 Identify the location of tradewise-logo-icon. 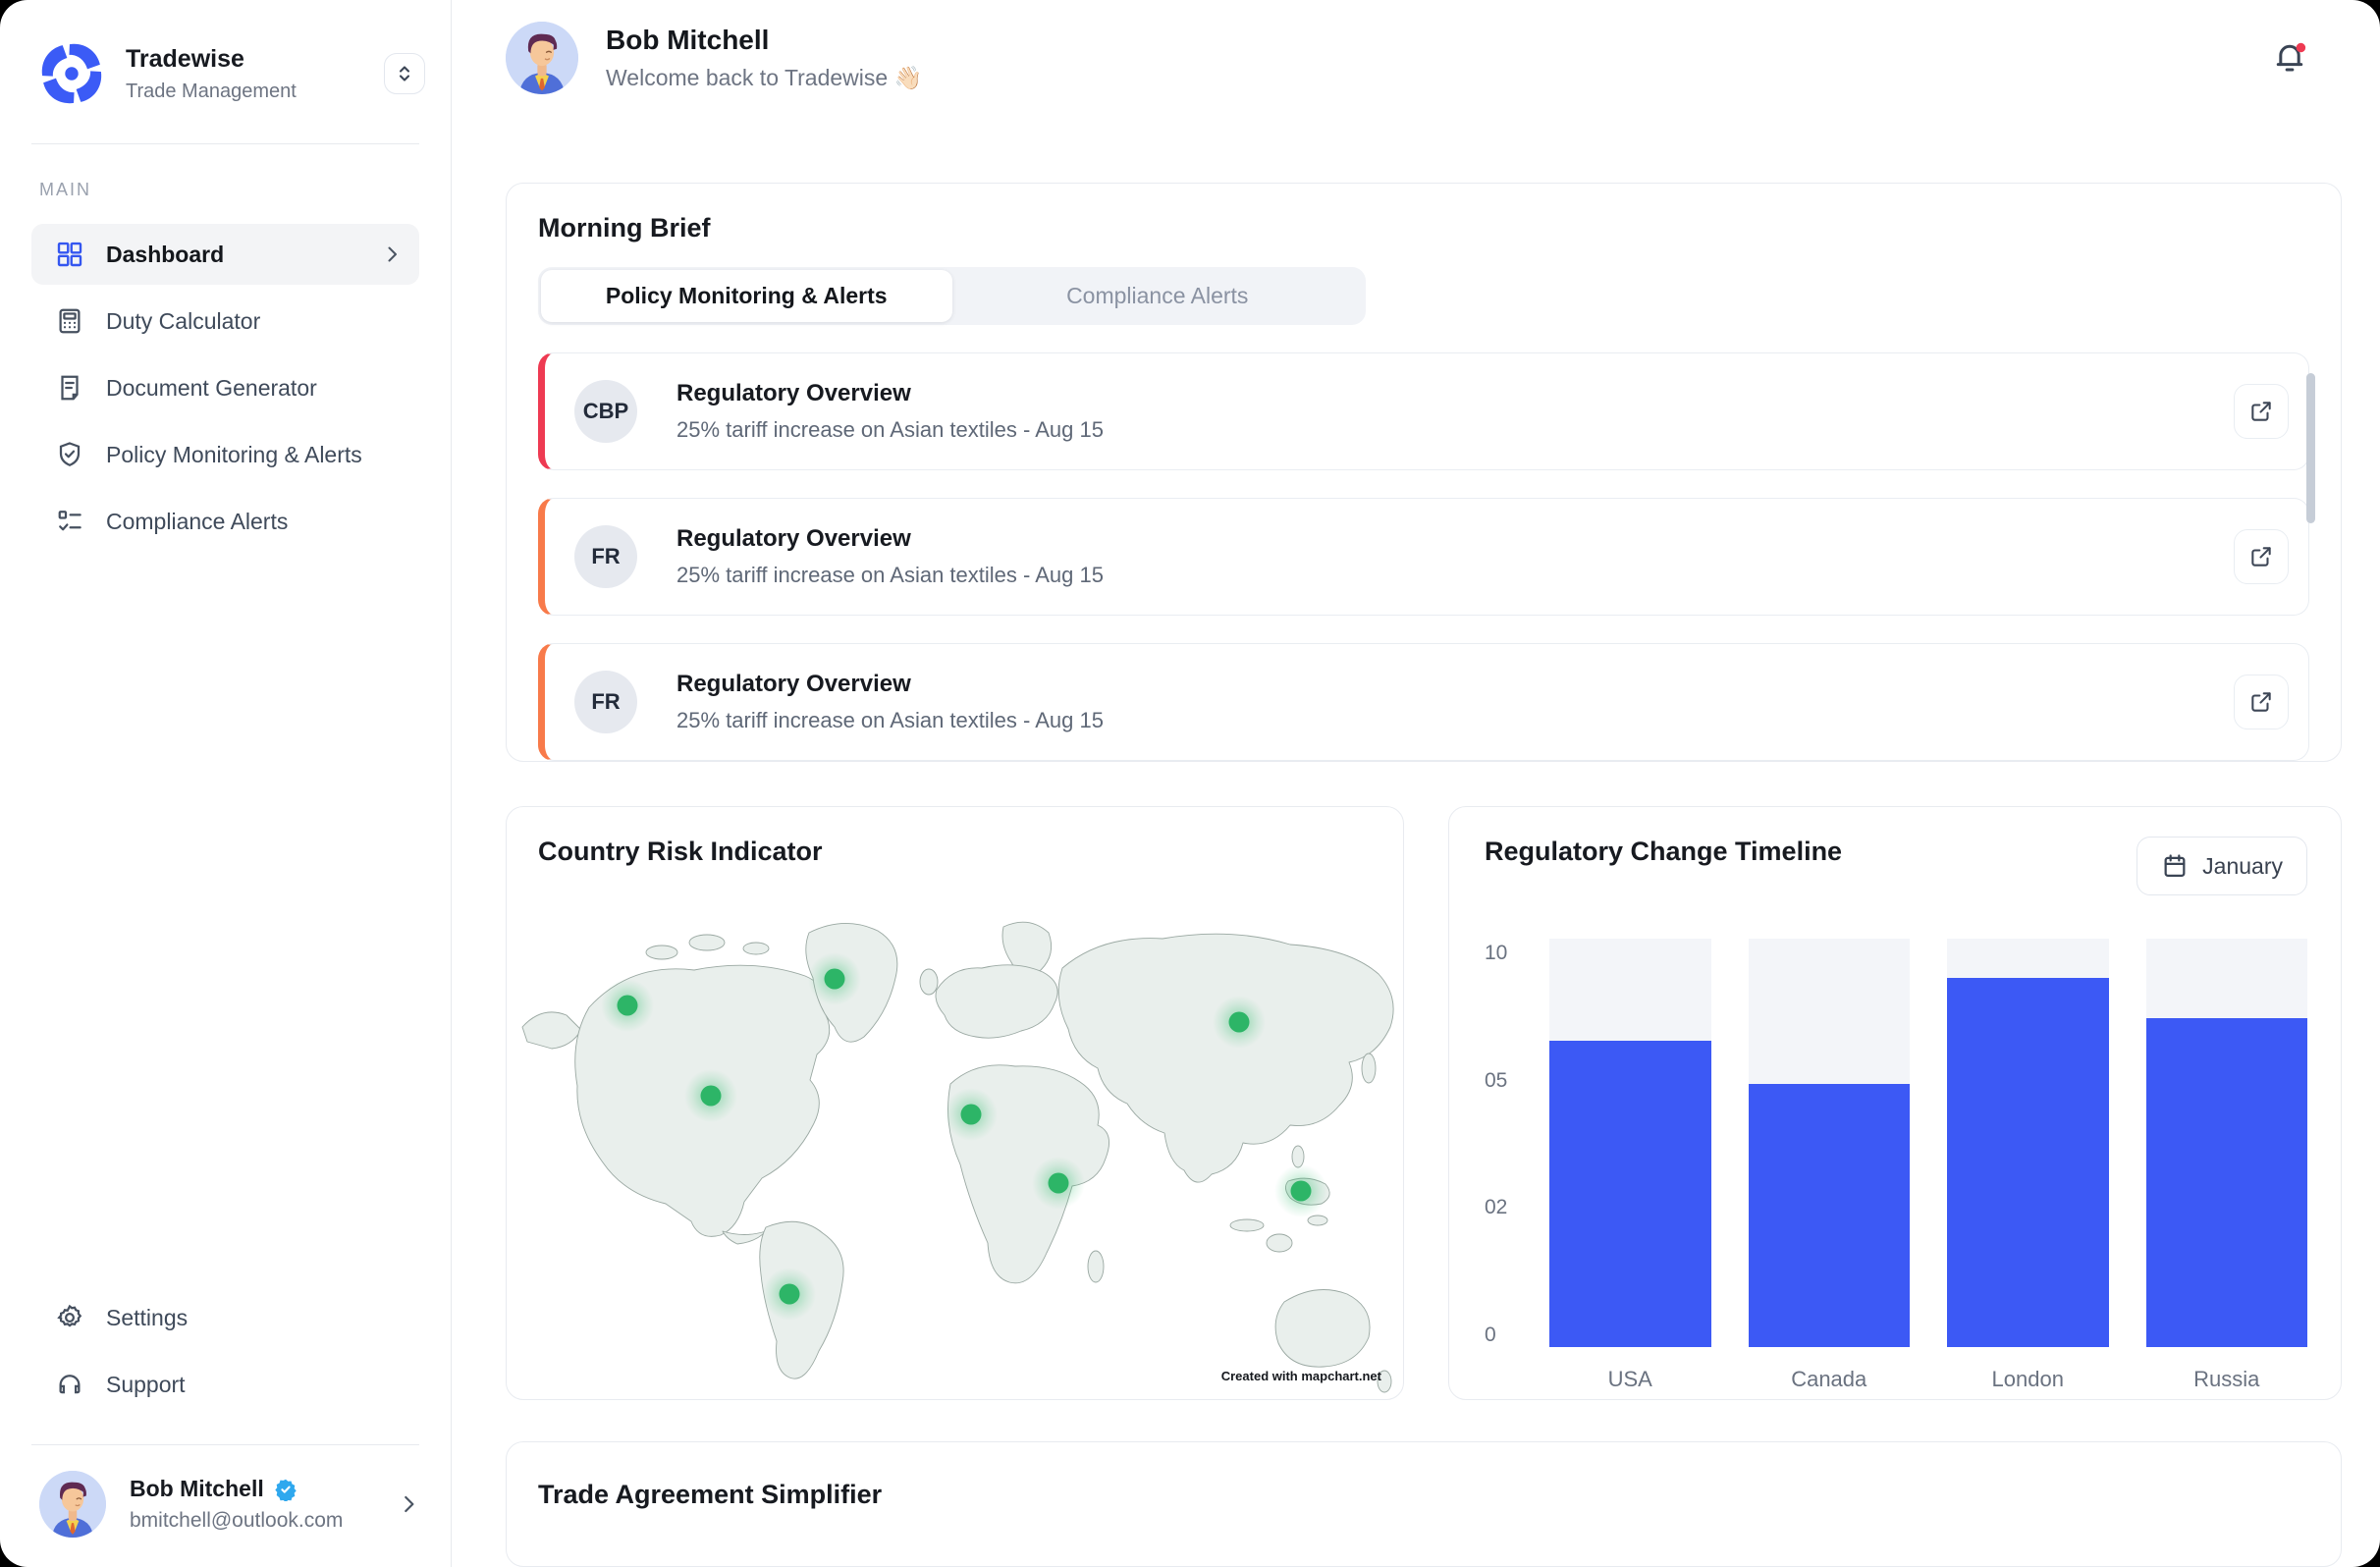
(71, 73).